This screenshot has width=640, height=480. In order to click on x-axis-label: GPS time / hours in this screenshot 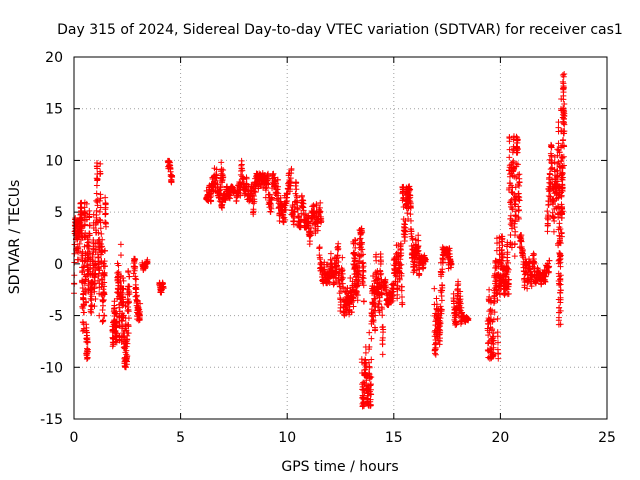, I will do `click(339, 467)`.